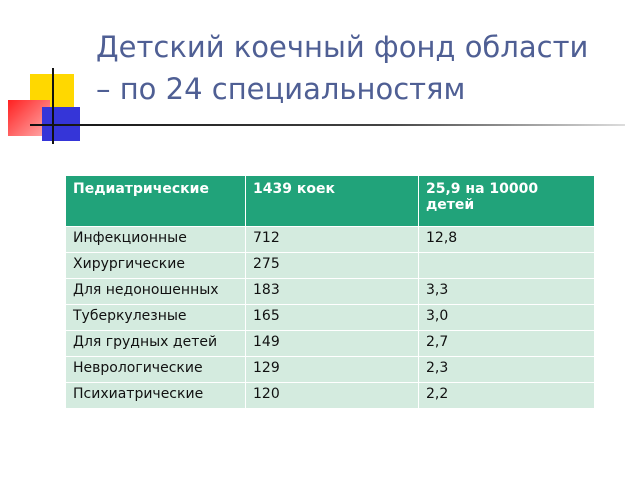  I want to click on table-row: Для недоношенных 183 3,3, so click(330, 291).